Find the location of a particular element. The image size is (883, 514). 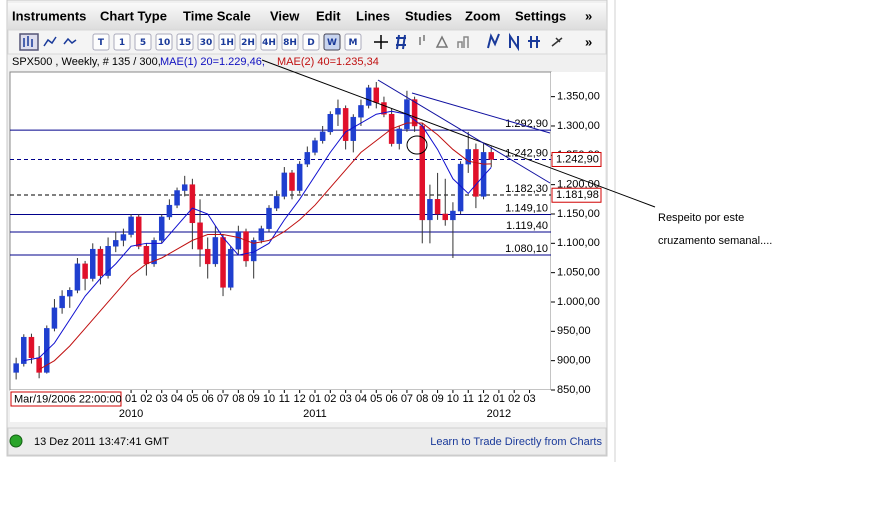

y-tick-label: 1.150,00 is located at coordinates (578, 214).